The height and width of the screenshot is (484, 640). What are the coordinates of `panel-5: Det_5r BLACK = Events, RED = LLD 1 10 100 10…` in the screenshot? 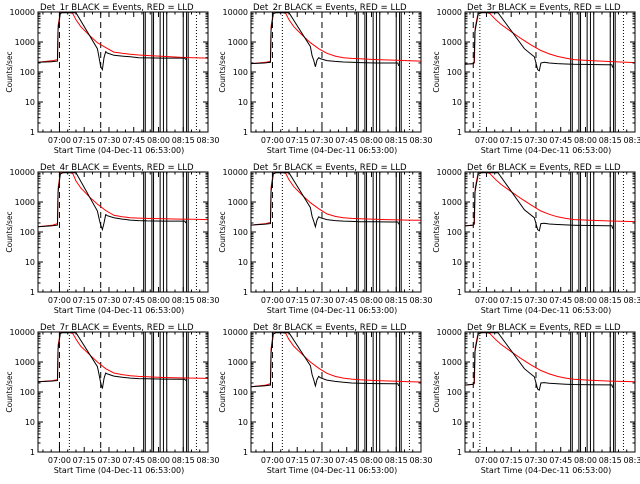 It's located at (325, 239).